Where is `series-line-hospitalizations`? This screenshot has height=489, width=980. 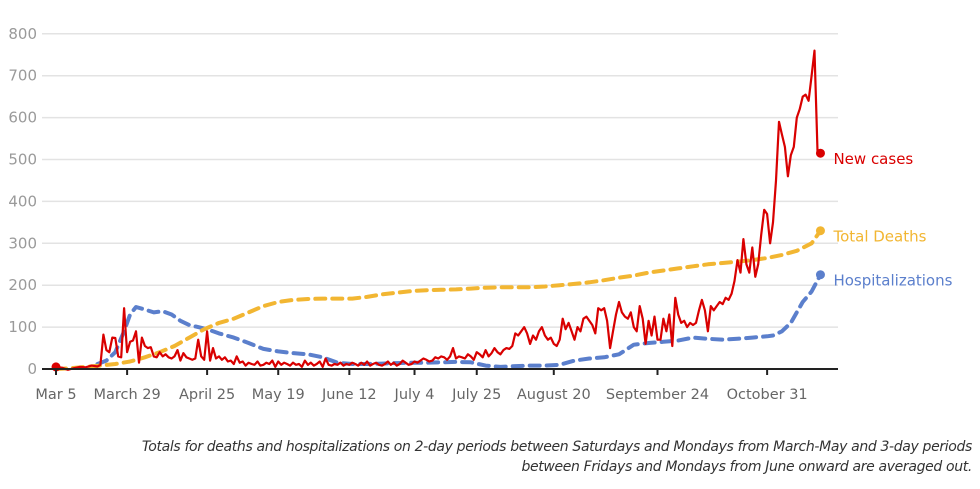
series-line-hospitalizations is located at coordinates (459, 320).